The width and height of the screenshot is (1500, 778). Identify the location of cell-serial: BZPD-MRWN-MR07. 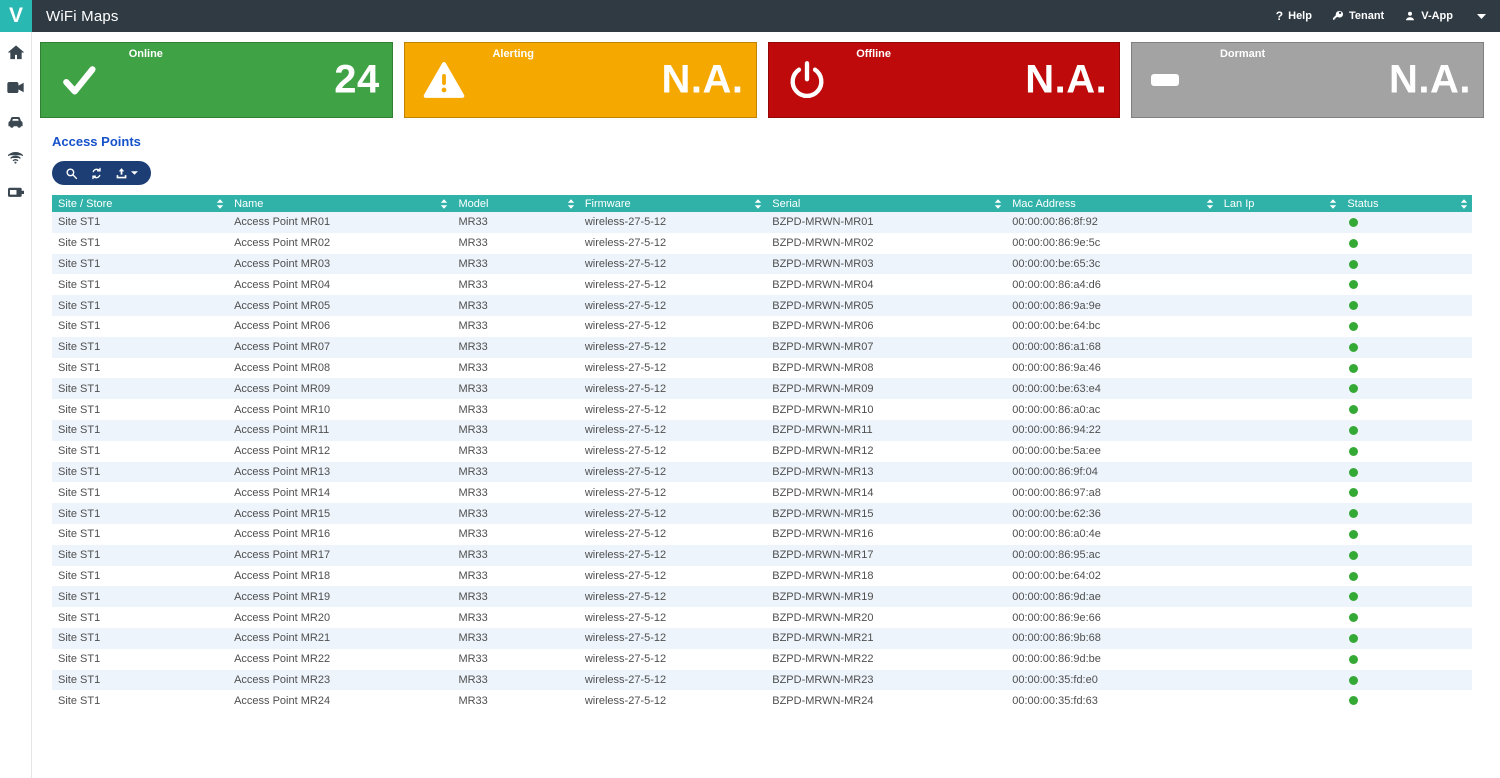
(823, 347).